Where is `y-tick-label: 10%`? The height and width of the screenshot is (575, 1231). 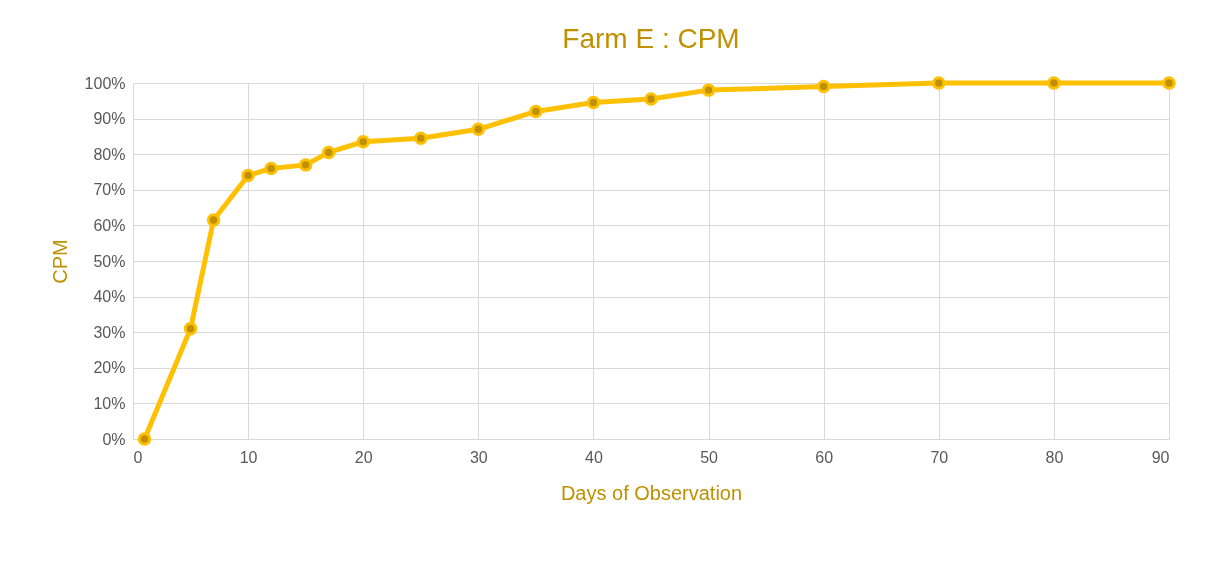 y-tick-label: 10% is located at coordinates (109, 403).